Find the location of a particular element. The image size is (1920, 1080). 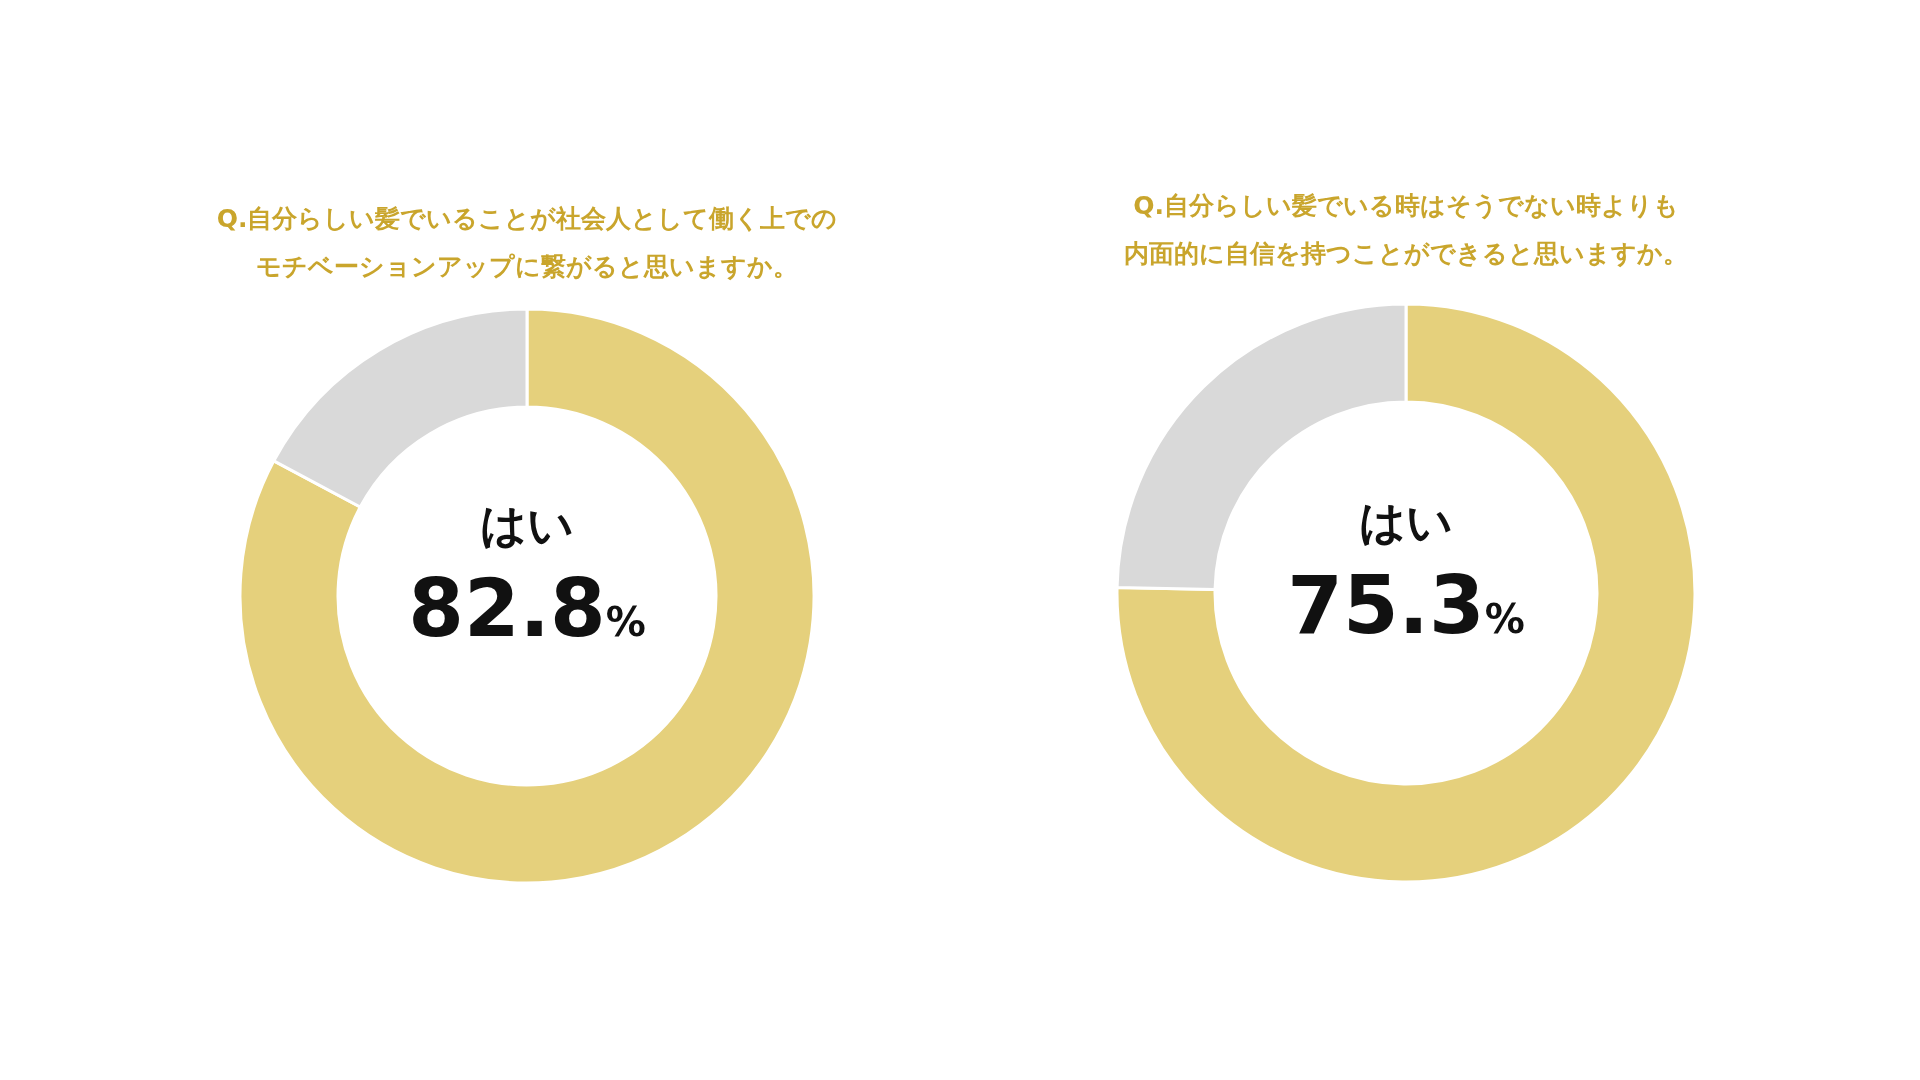

chart-title: Q.自分らしい髪でいることが社会人として働く上でのモチベーションアップに繋がると思いますか。 is located at coordinates (527, 242).